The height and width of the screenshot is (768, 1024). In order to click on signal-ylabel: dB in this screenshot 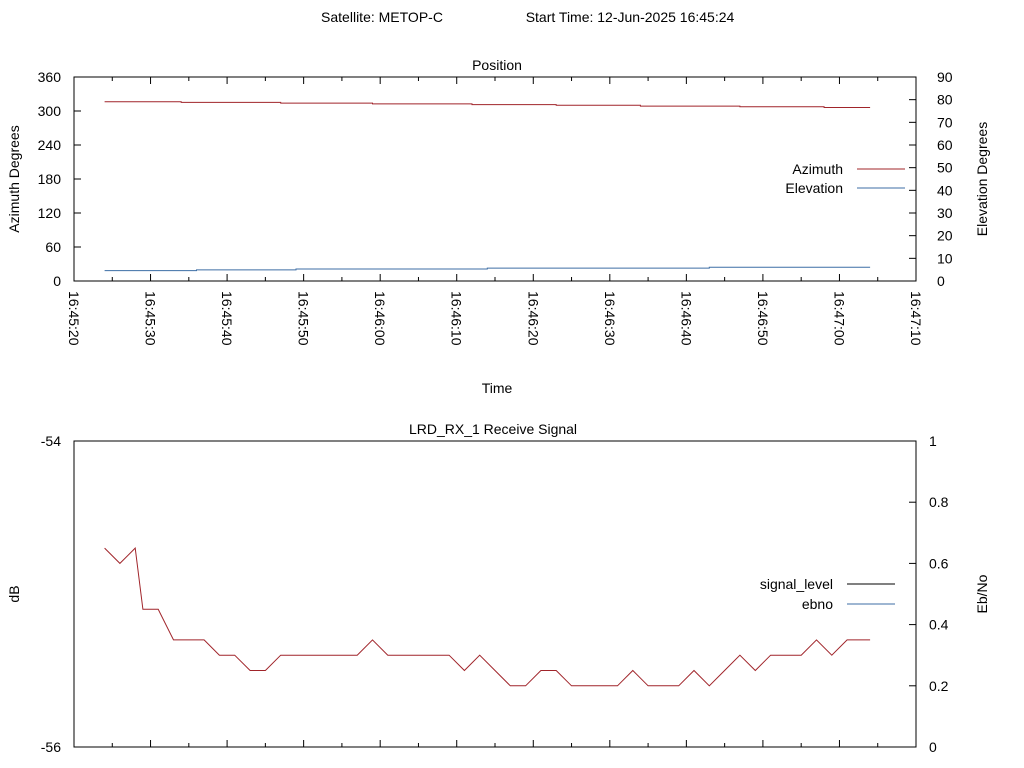, I will do `click(14, 593)`.